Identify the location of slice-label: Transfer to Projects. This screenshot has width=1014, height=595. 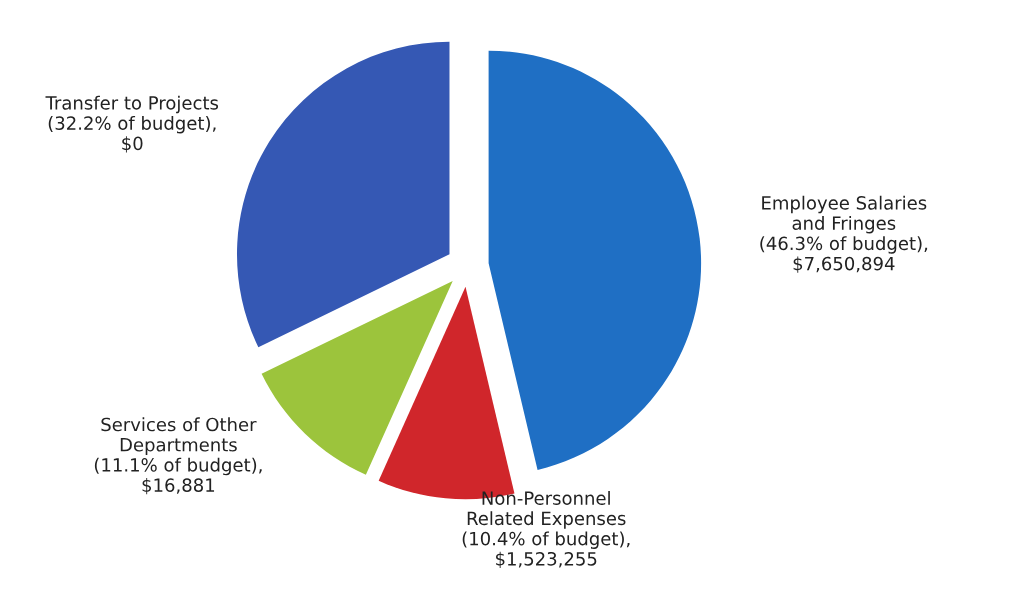
(132, 104).